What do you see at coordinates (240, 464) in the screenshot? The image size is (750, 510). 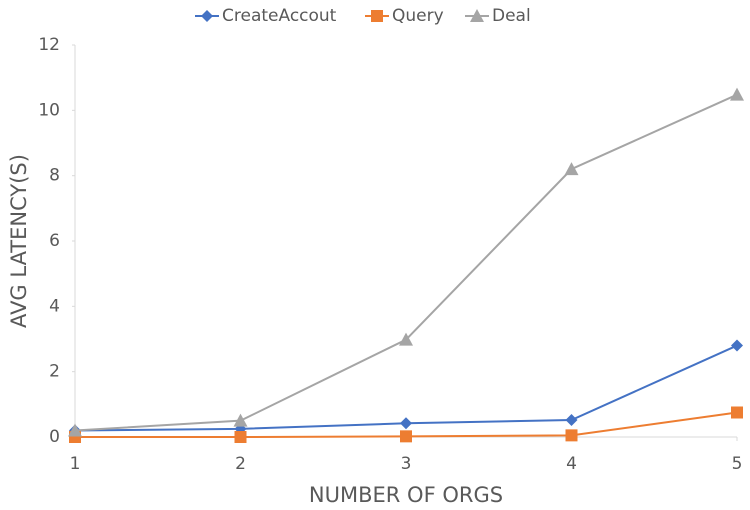 I see `x-tick-label: 2` at bounding box center [240, 464].